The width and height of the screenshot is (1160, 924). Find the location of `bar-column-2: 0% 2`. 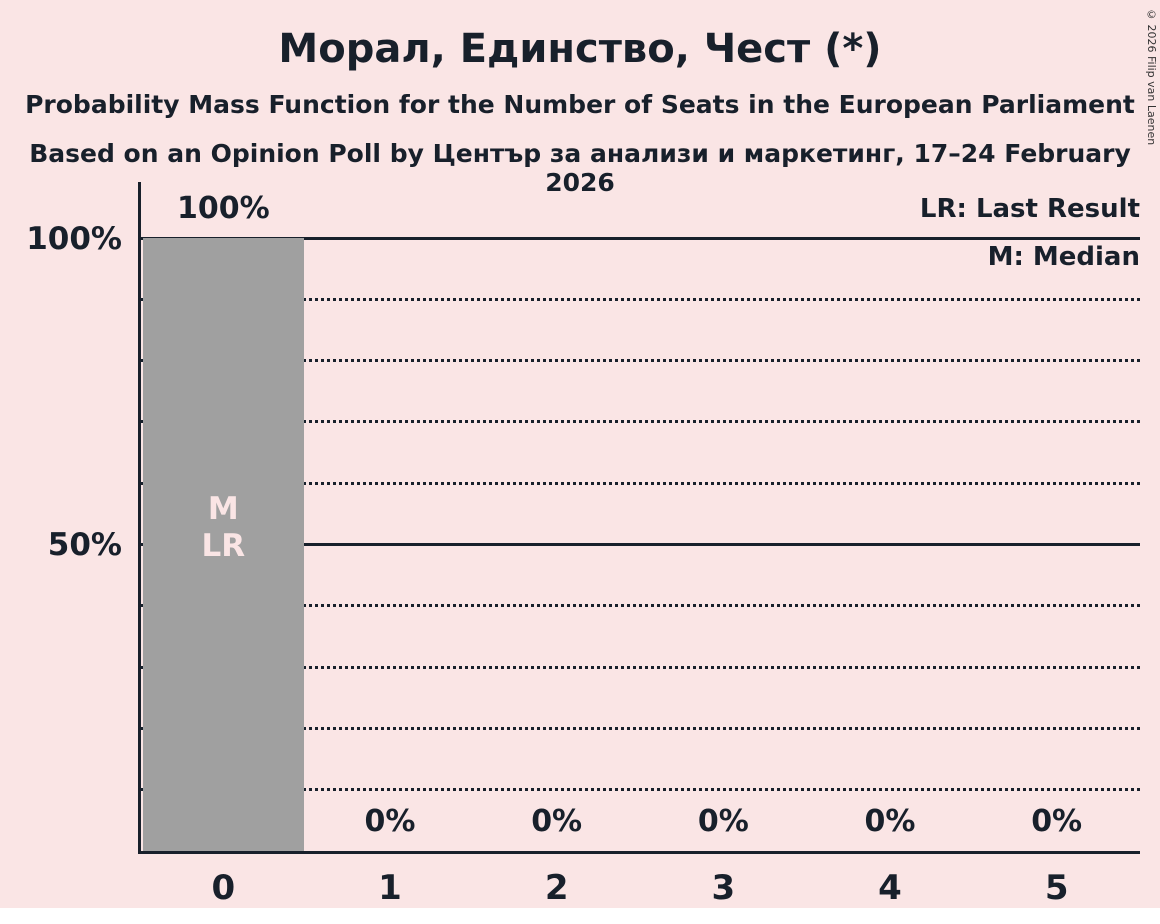

bar-column-2: 0% 2 is located at coordinates (556, 573).